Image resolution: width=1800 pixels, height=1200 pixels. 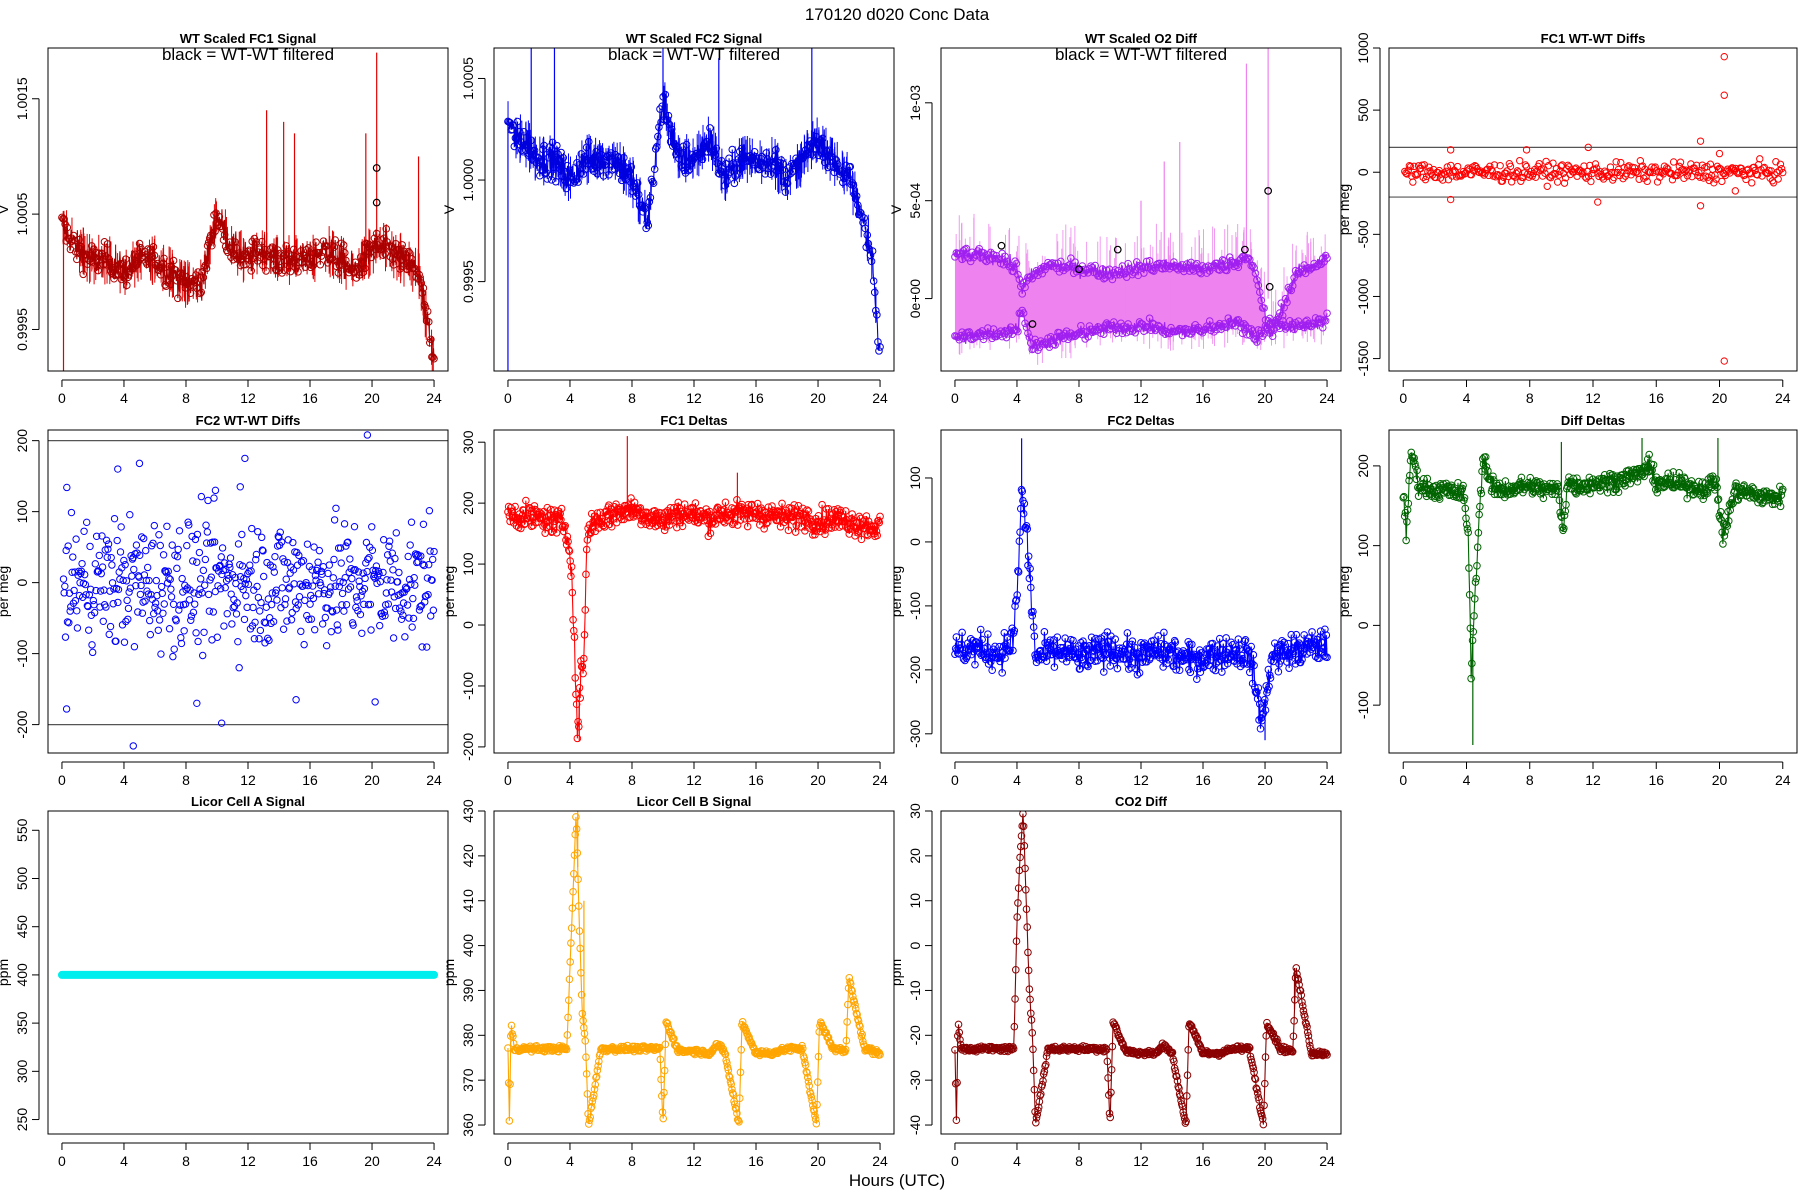 I want to click on outlier-point, so click(x=139, y=463).